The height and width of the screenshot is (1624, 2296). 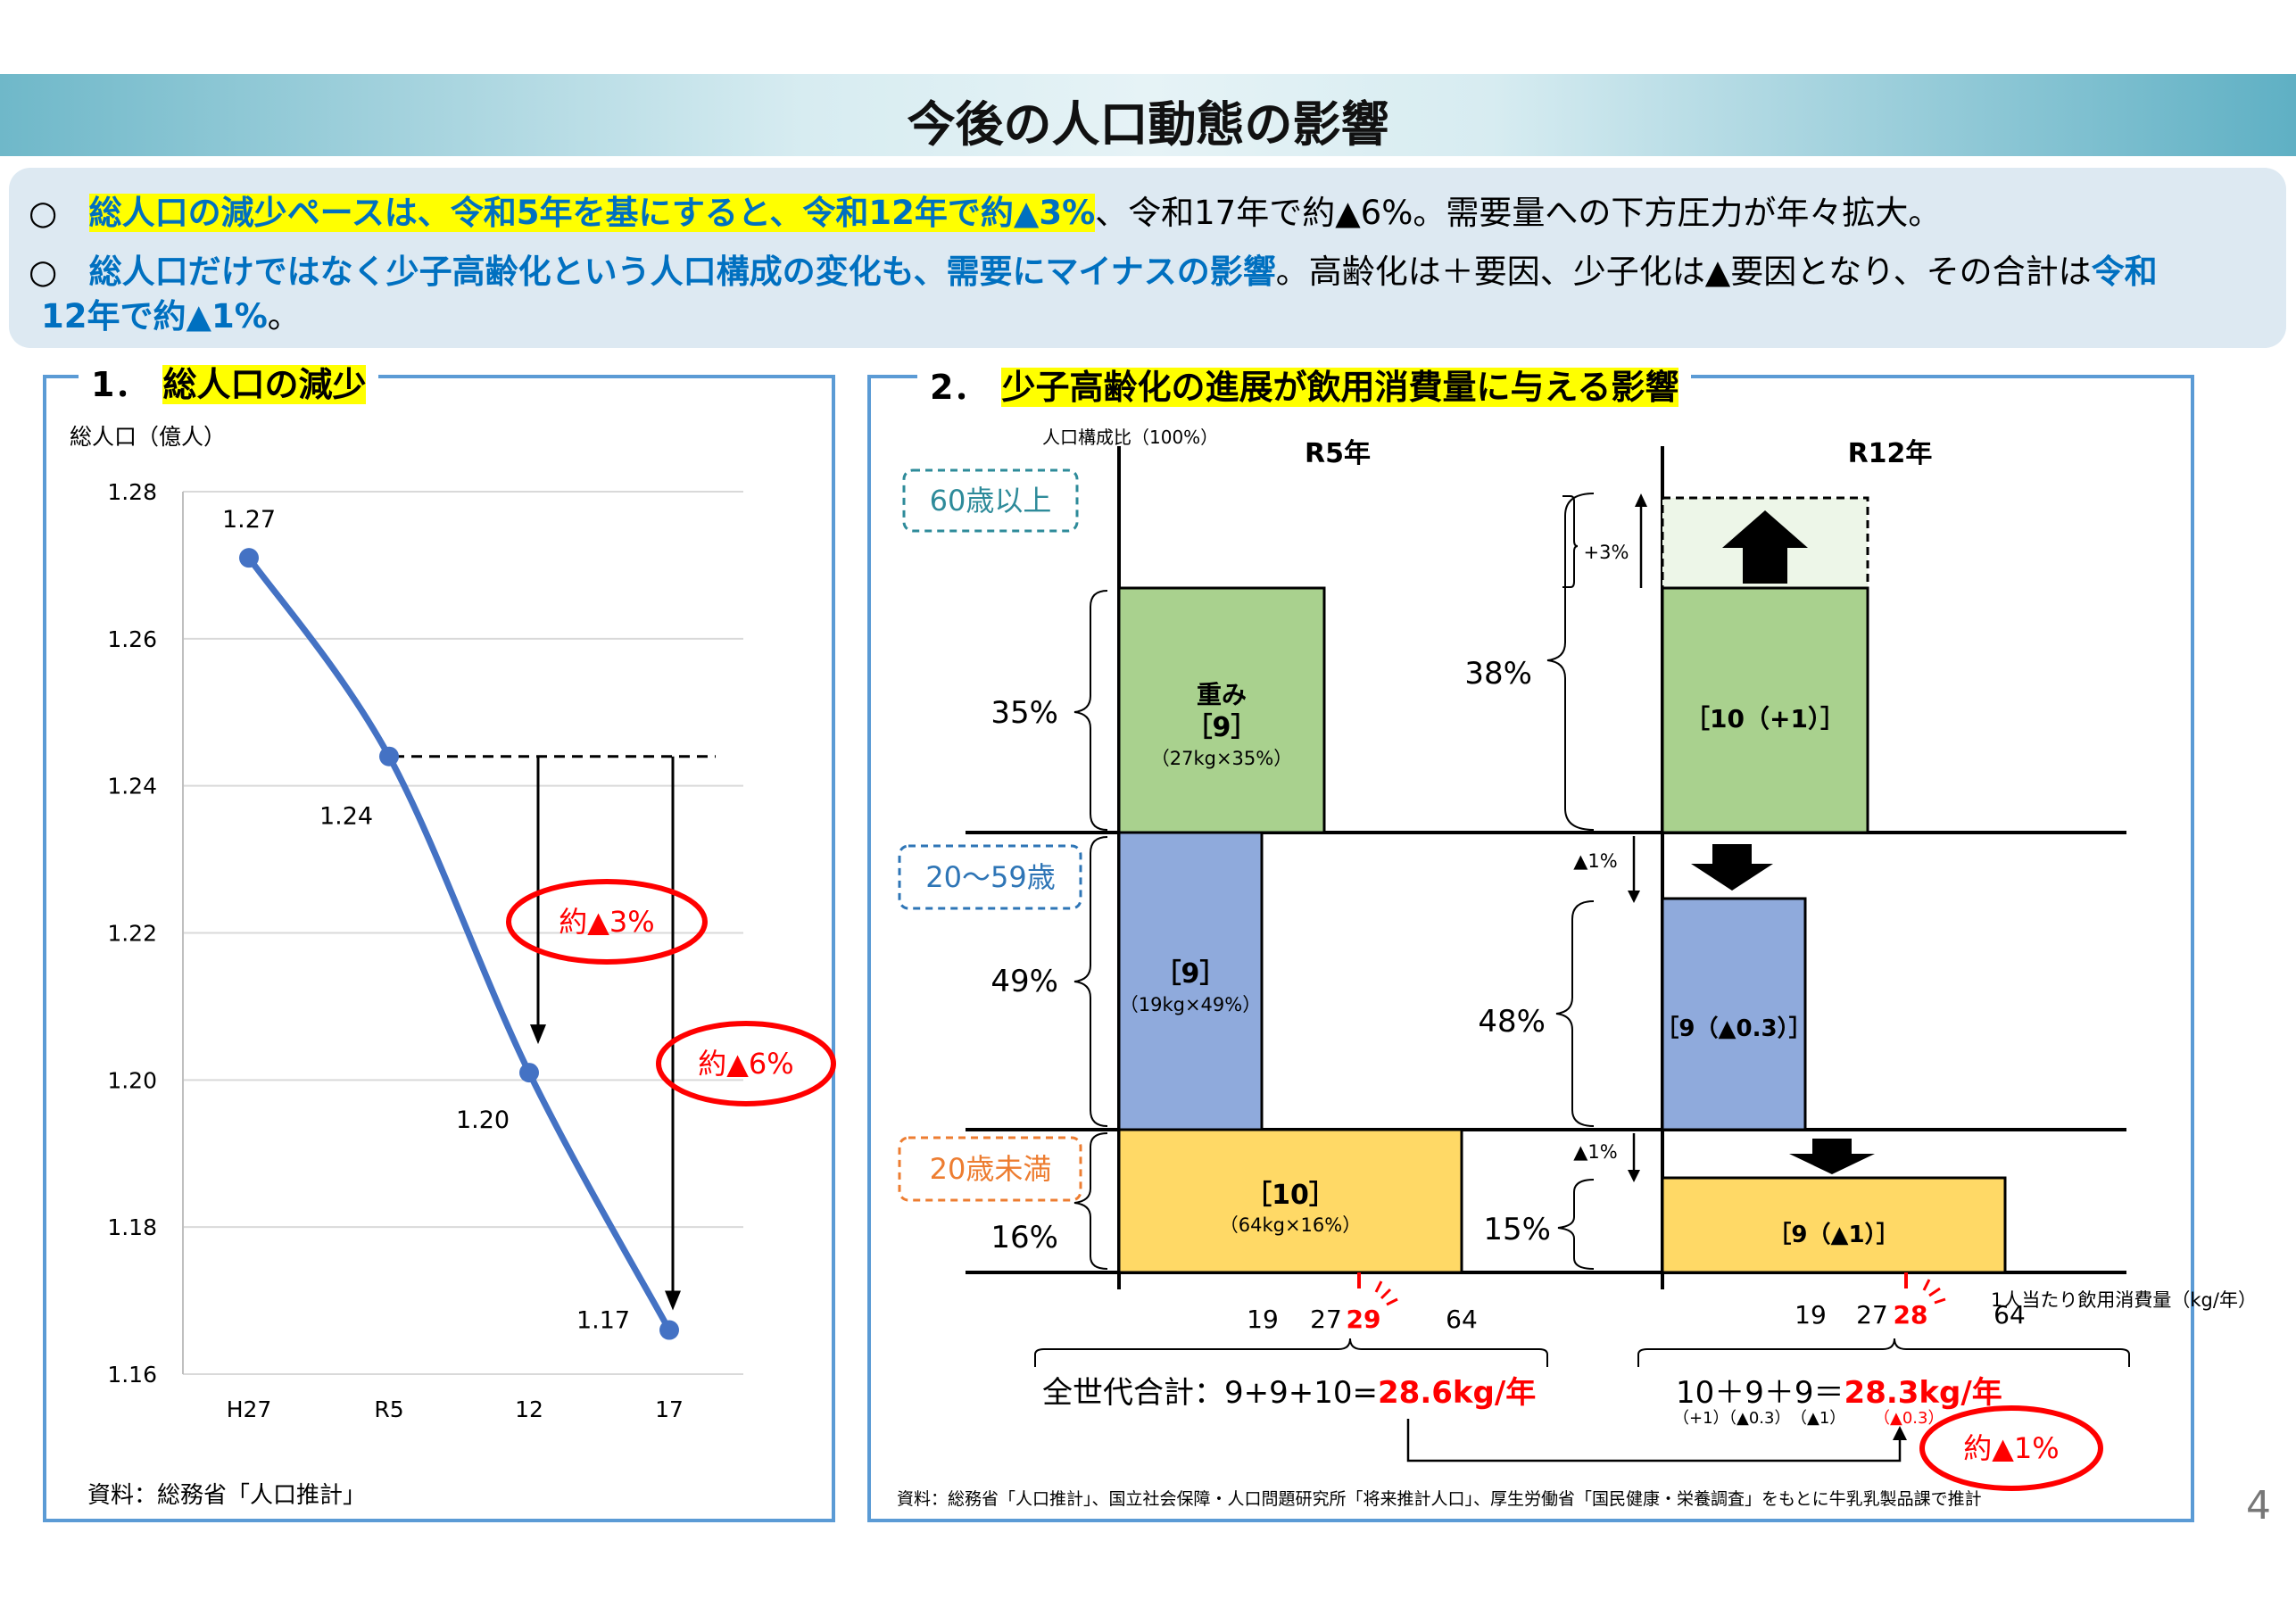 I want to click on section-2-number: 2．, so click(x=959, y=387).